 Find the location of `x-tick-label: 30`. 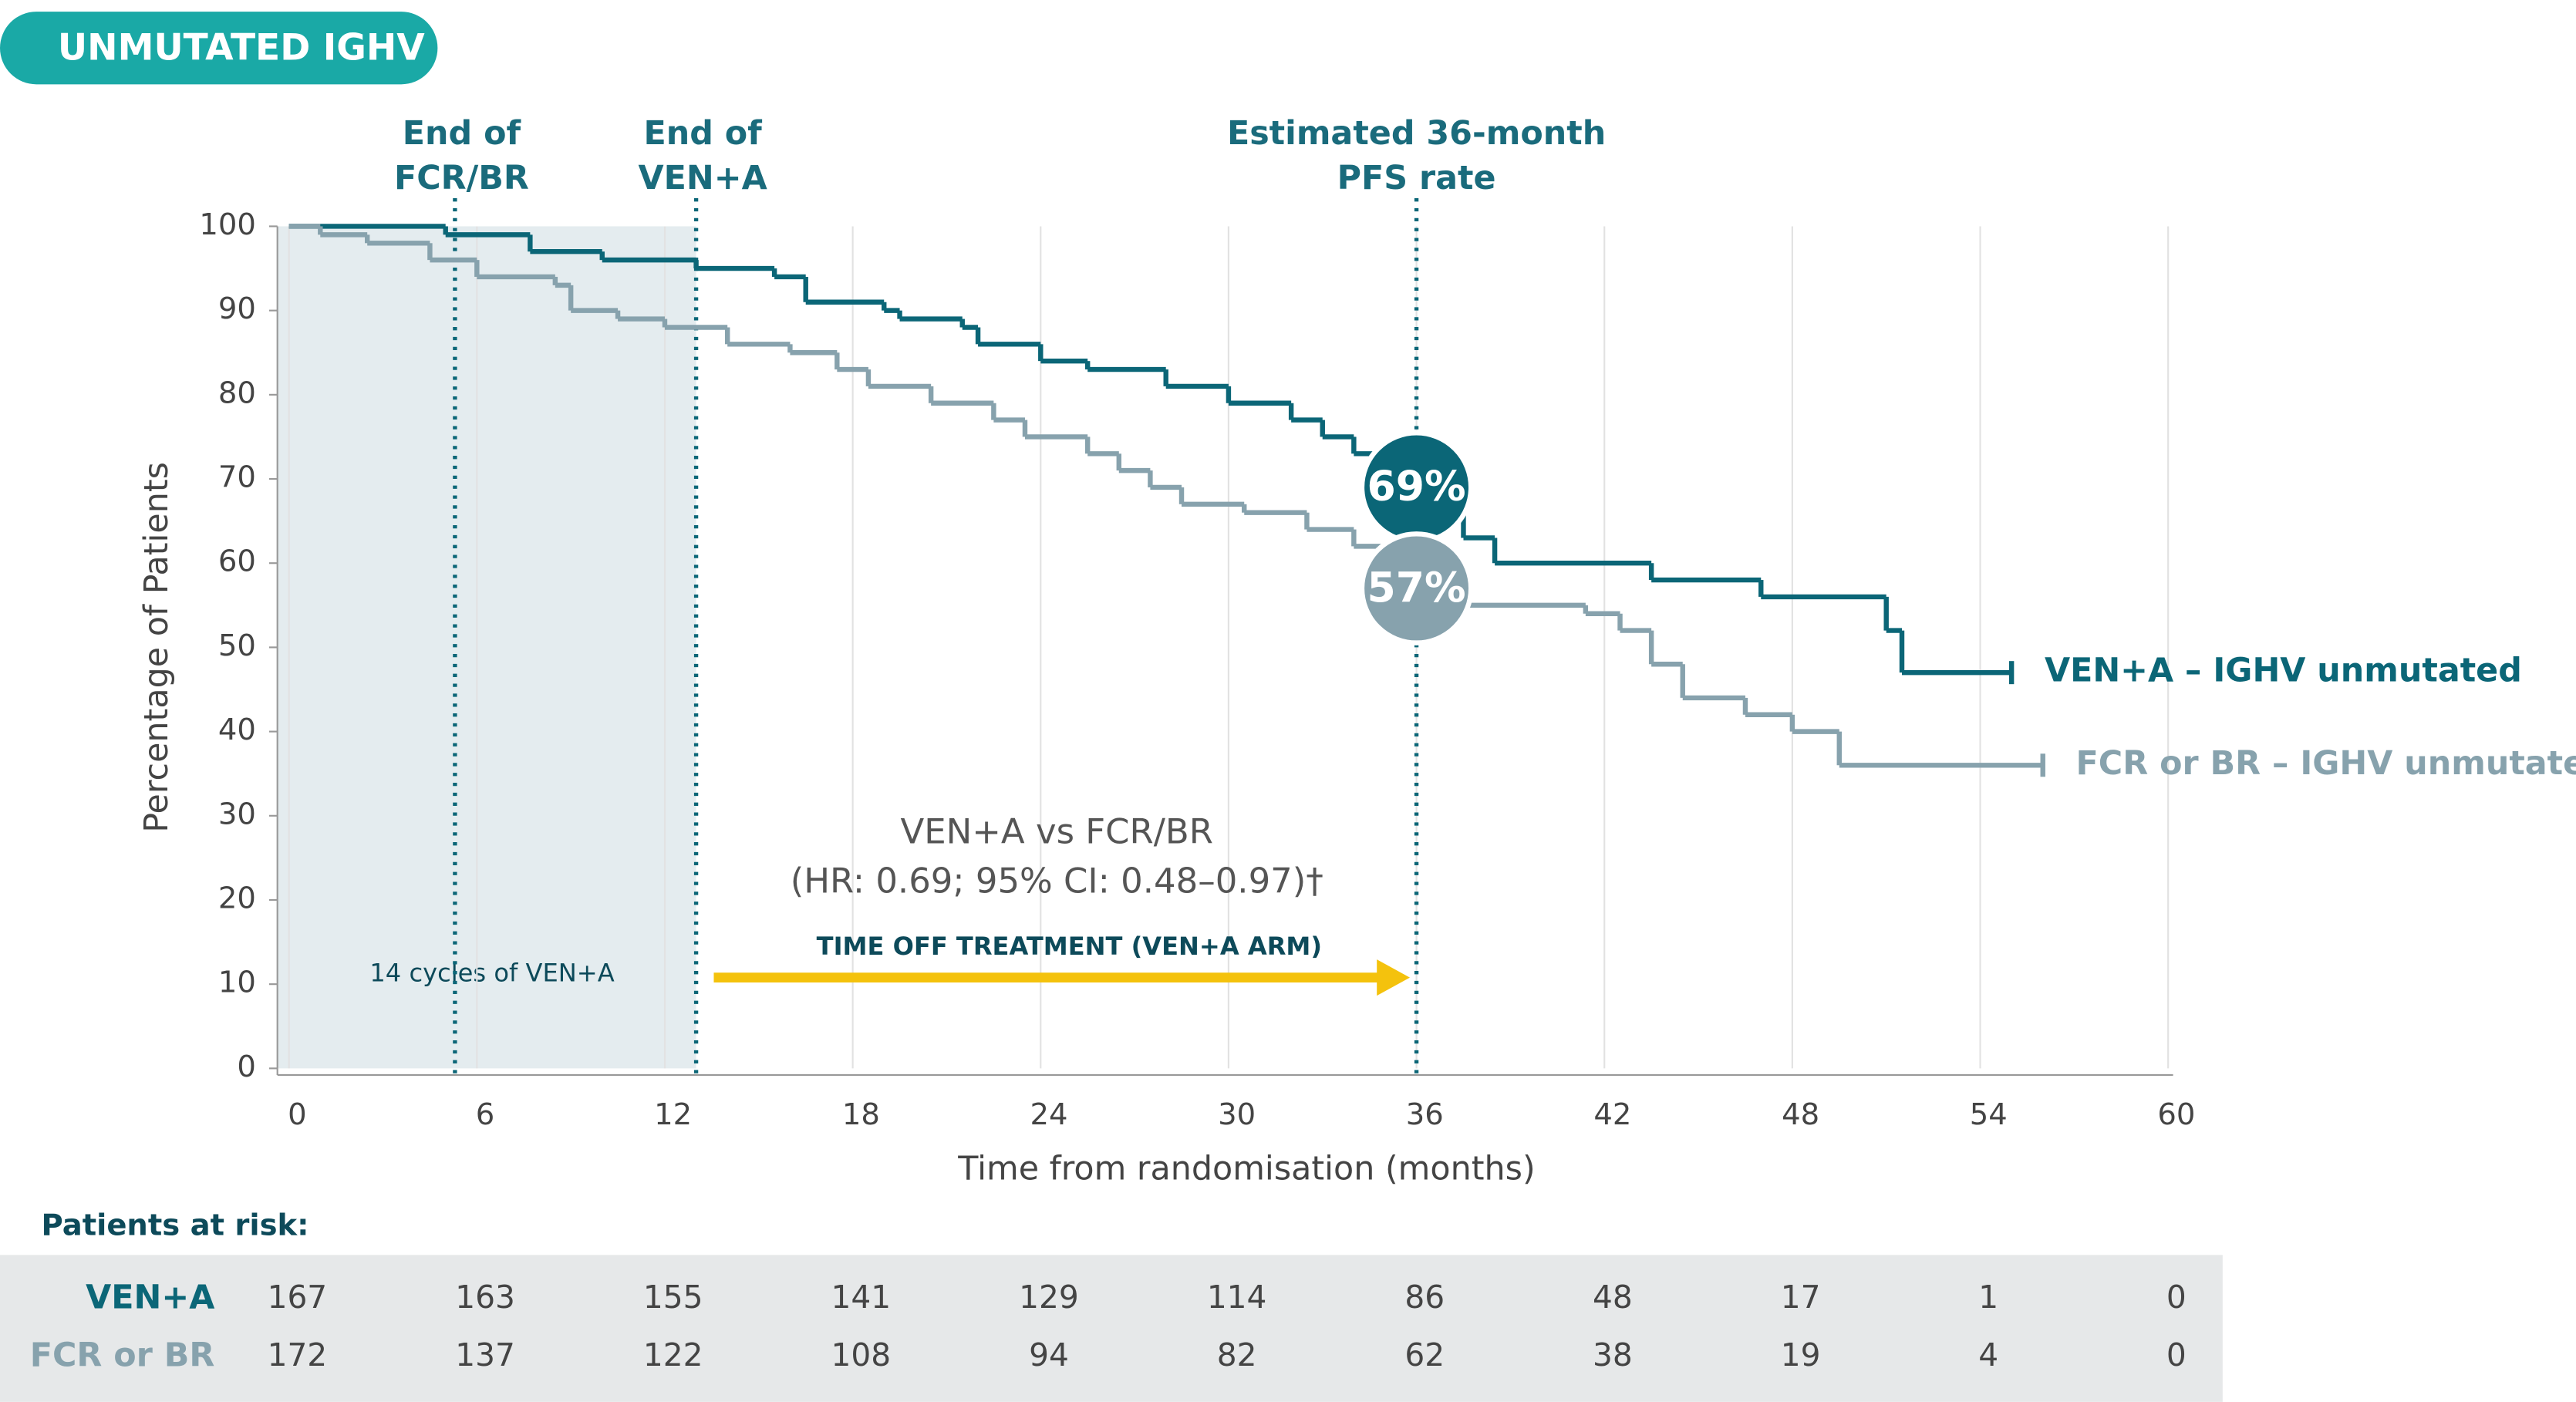

x-tick-label: 30 is located at coordinates (1237, 1114).